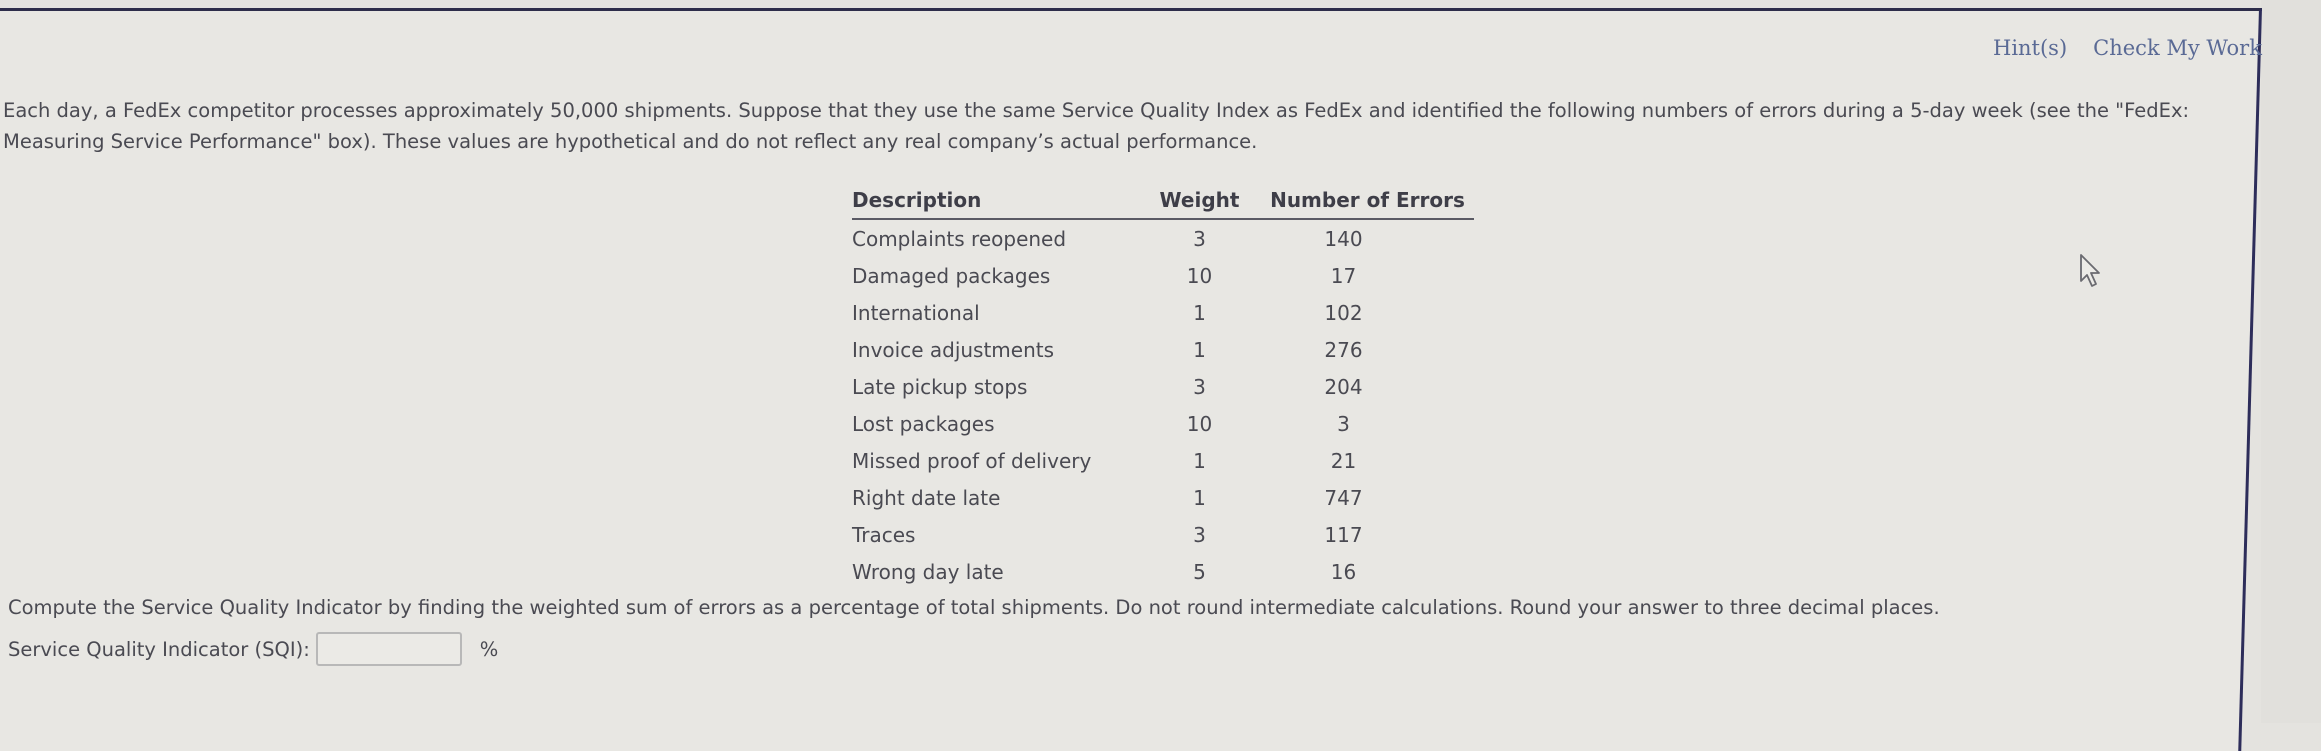 The image size is (2321, 751). What do you see at coordinates (926, 497) in the screenshot?
I see `row-description: Right date late` at bounding box center [926, 497].